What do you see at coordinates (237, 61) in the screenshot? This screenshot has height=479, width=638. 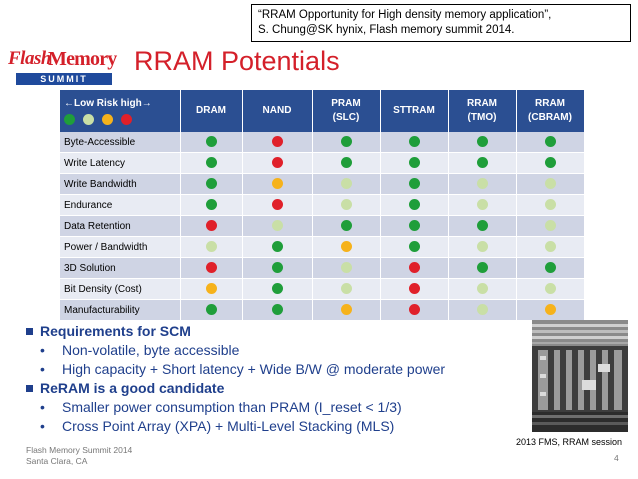 I see `slide-title: RRAM Potentials` at bounding box center [237, 61].